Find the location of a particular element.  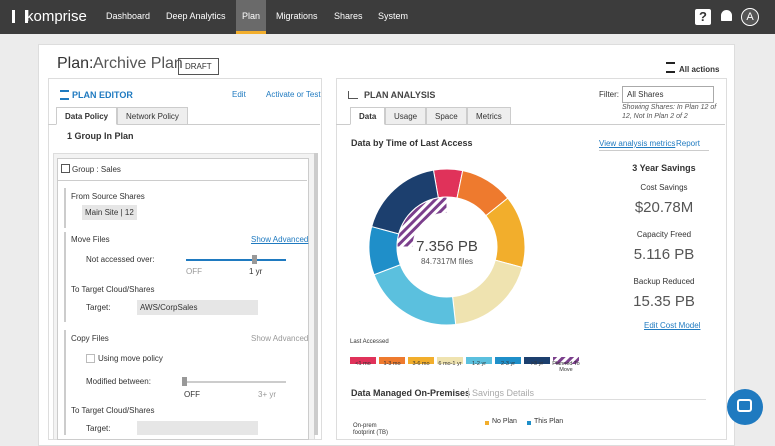

use-move: Using move policy is located at coordinates (130, 358).